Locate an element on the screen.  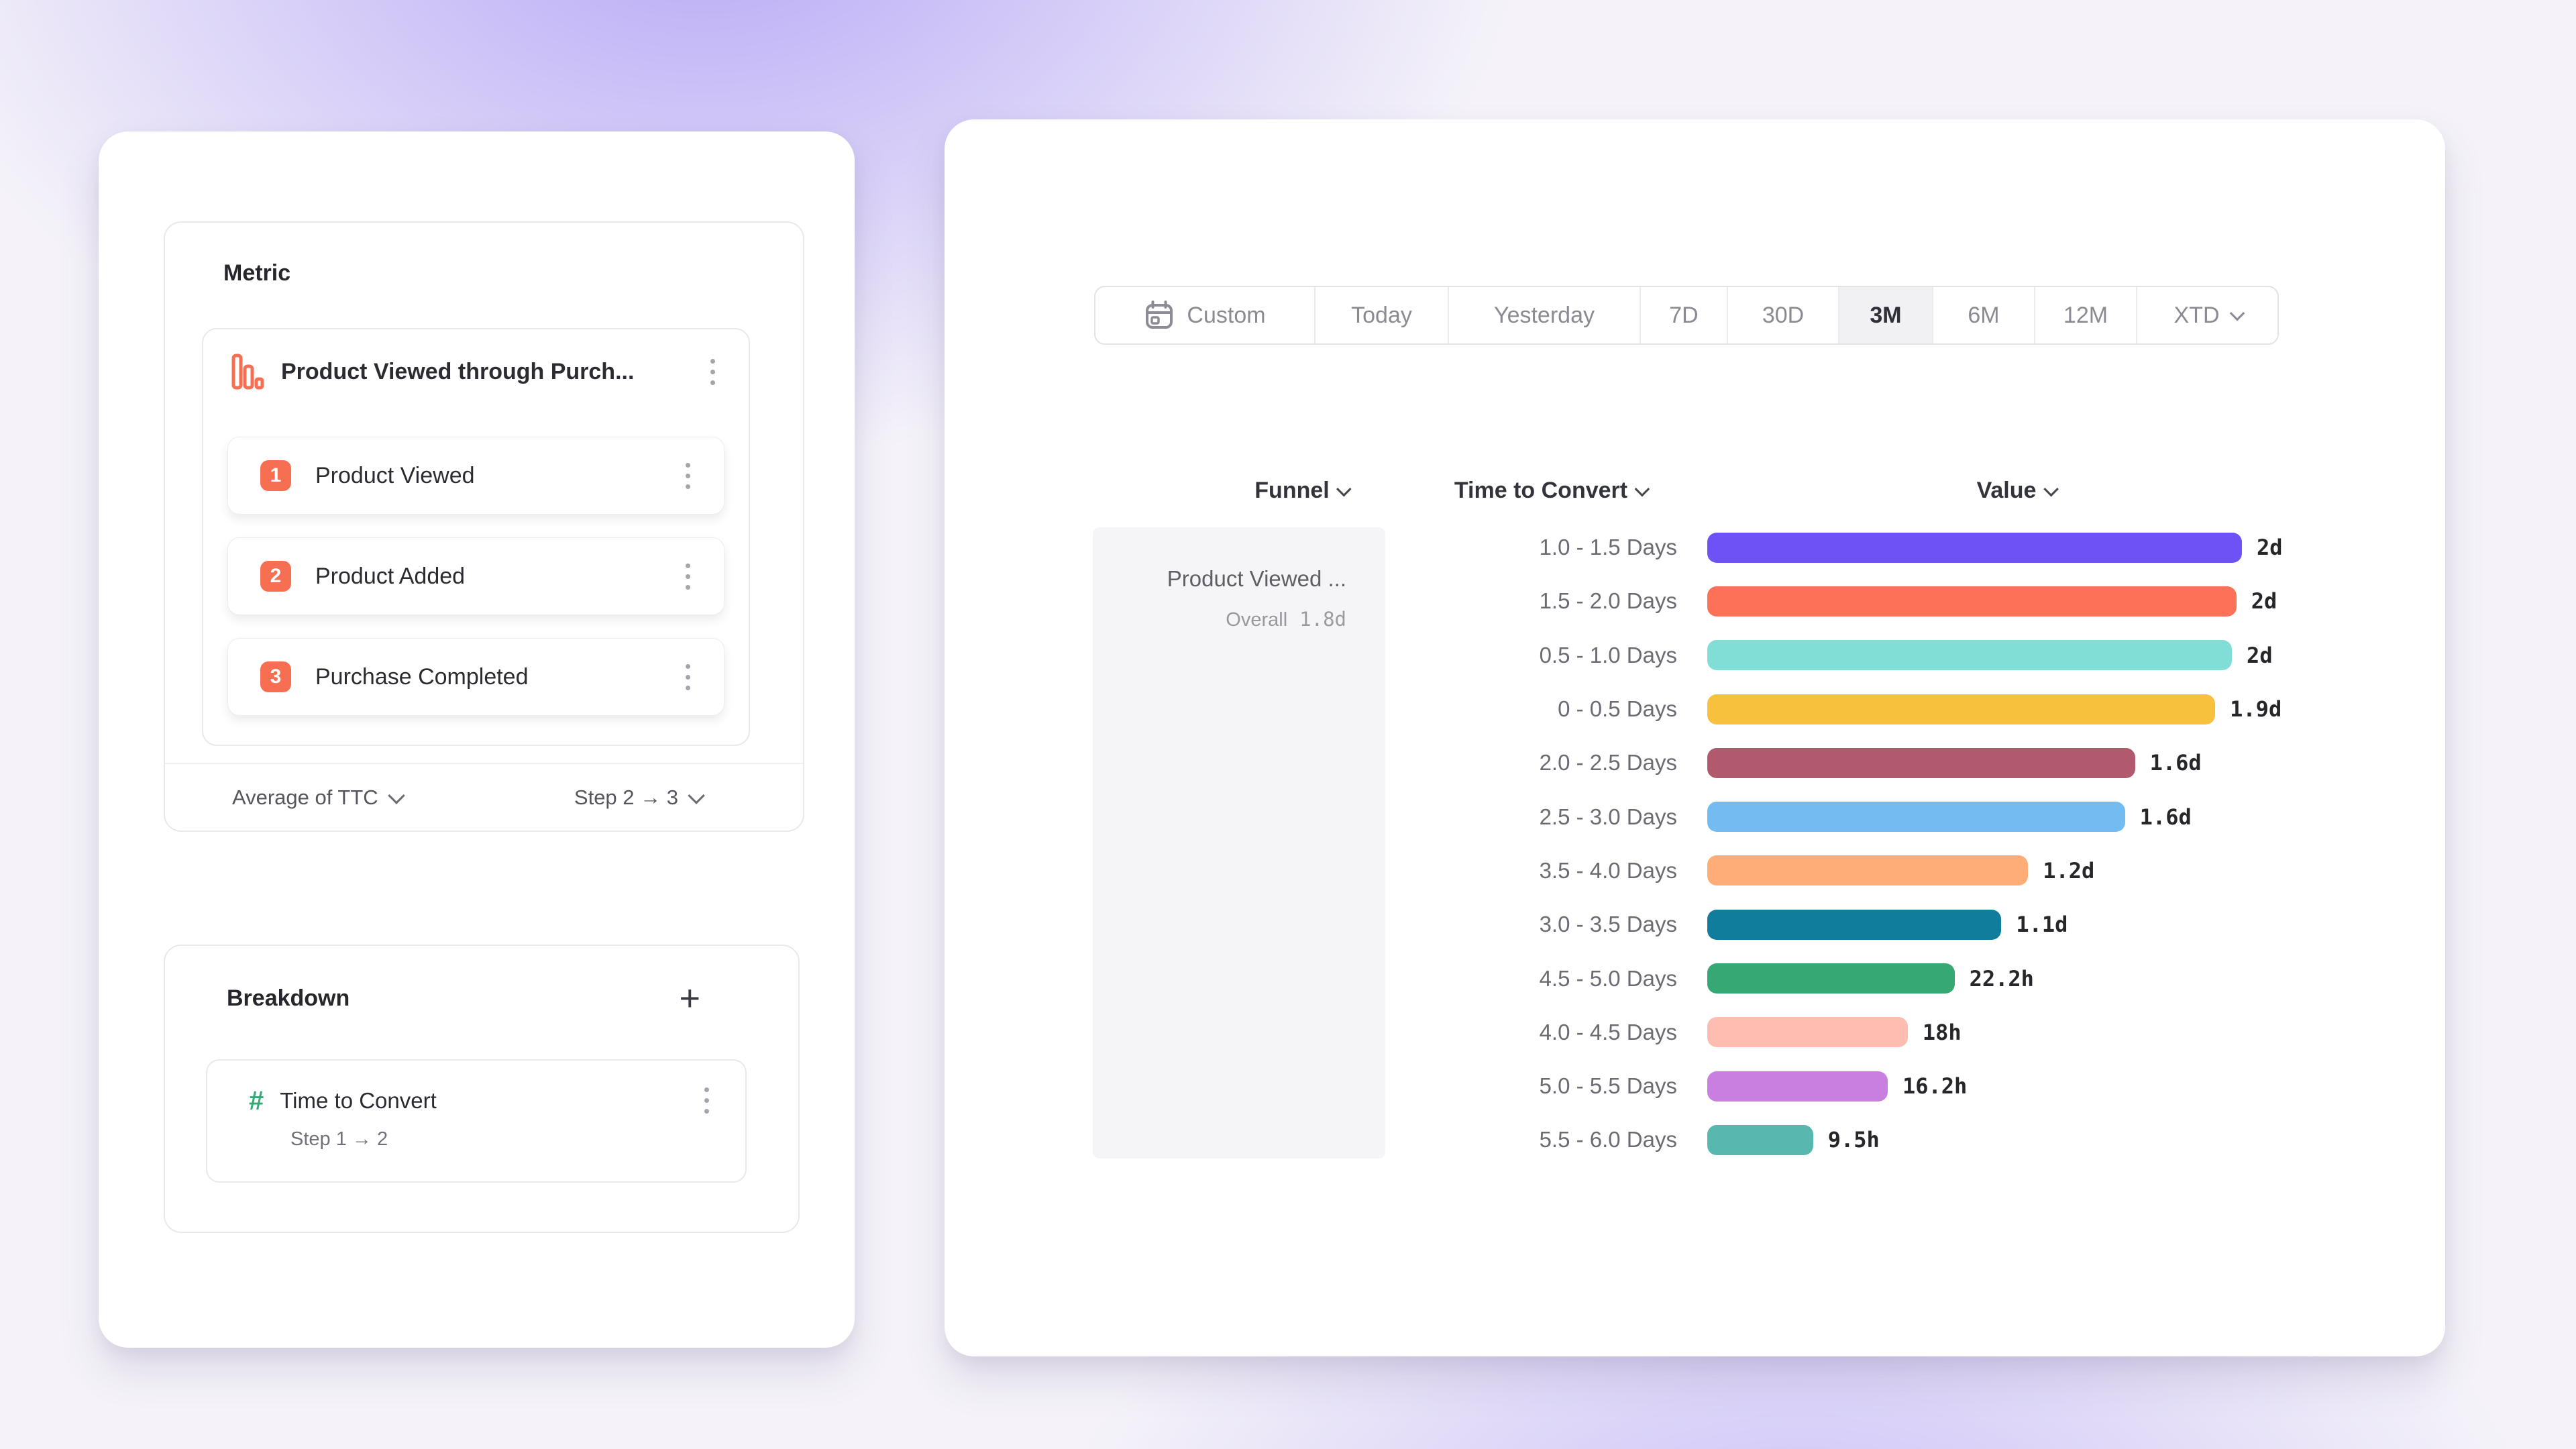
date-range-option: XTD is located at coordinates (2207, 315).